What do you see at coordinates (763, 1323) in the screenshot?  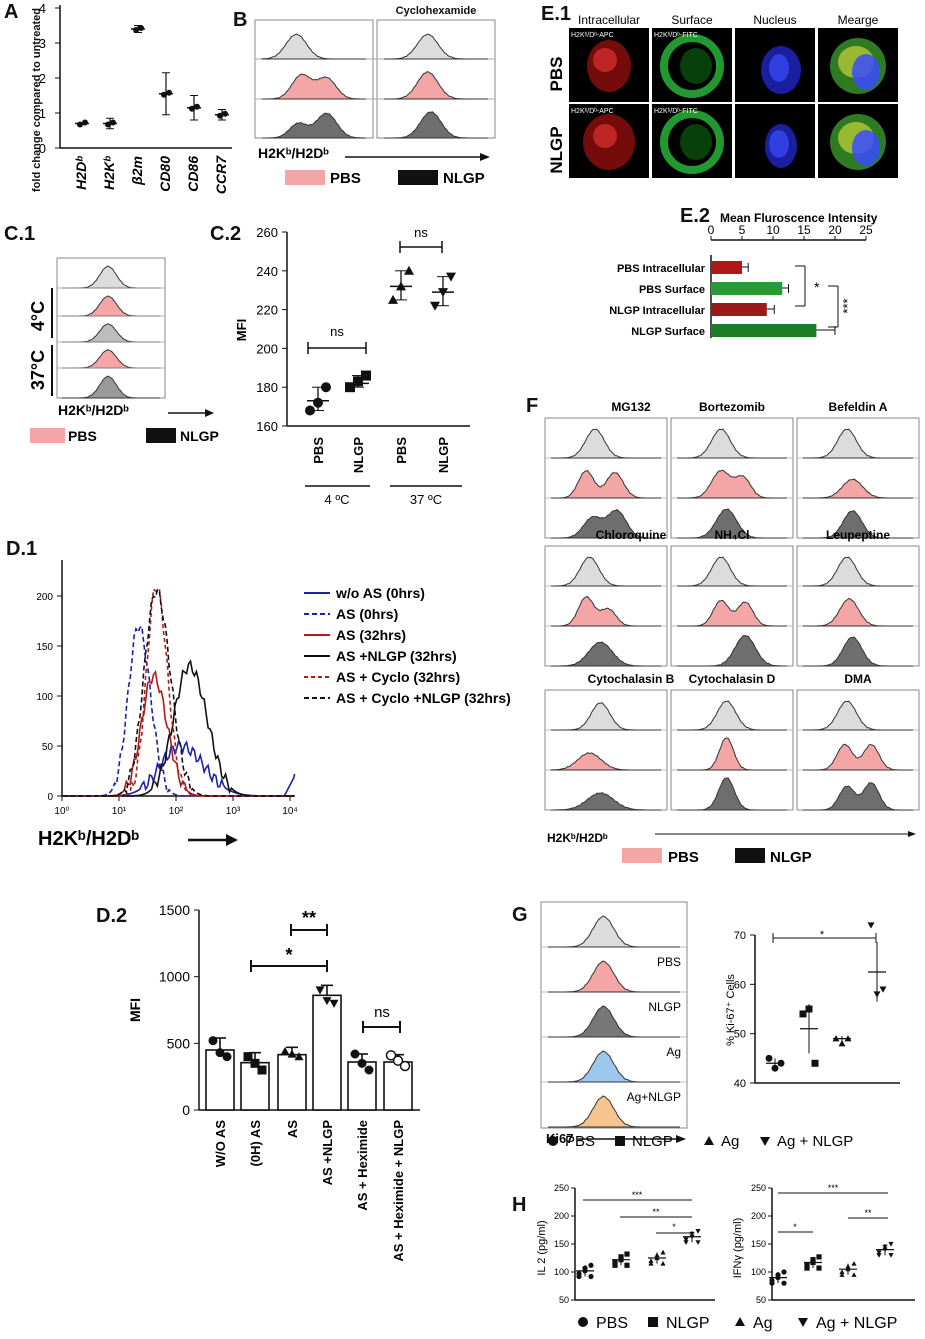 I see `panel-h-legend-text: Ag` at bounding box center [763, 1323].